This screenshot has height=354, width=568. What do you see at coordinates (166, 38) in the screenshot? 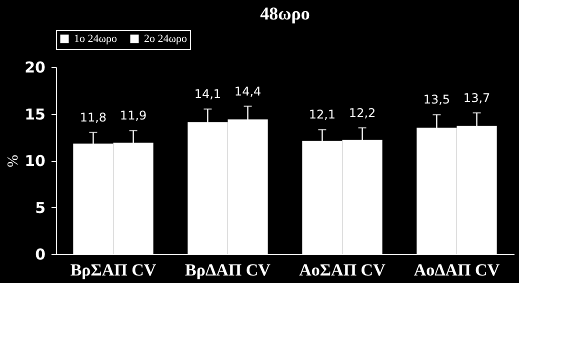
I see `legend-label: 2ο 24ωρο` at bounding box center [166, 38].